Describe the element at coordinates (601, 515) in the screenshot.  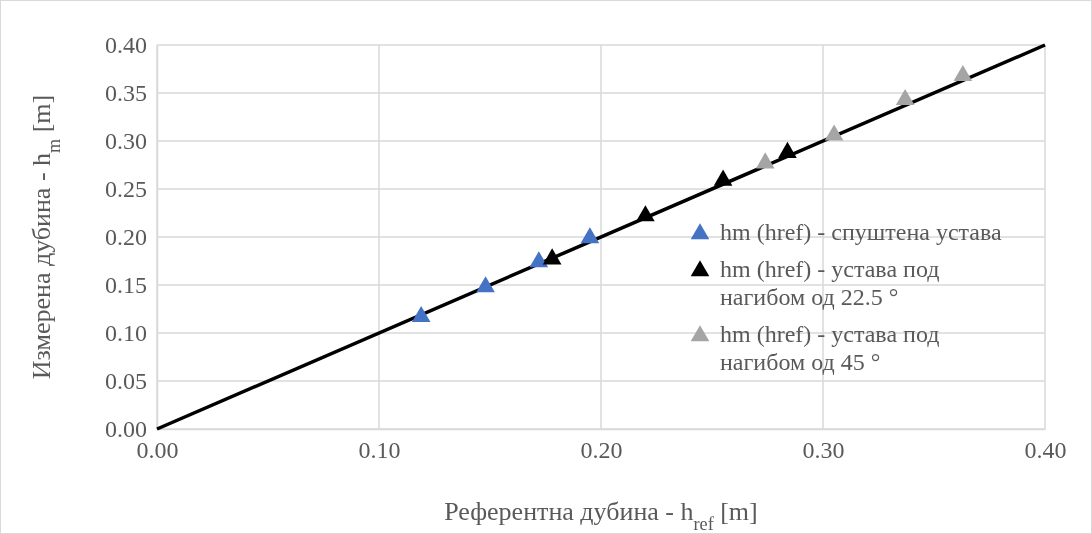
I see `x-axis-title: Референтна дубина - h$_{ref}$ [m]` at that location.